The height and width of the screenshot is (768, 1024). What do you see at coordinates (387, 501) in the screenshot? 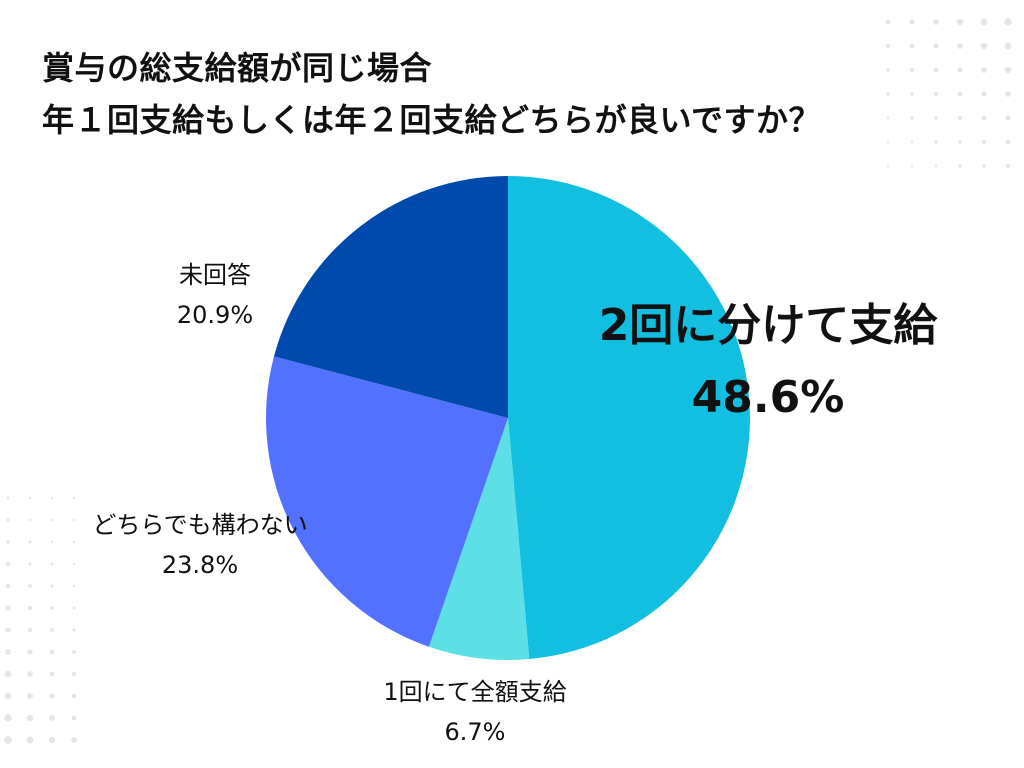
I see `pie-slice-either` at bounding box center [387, 501].